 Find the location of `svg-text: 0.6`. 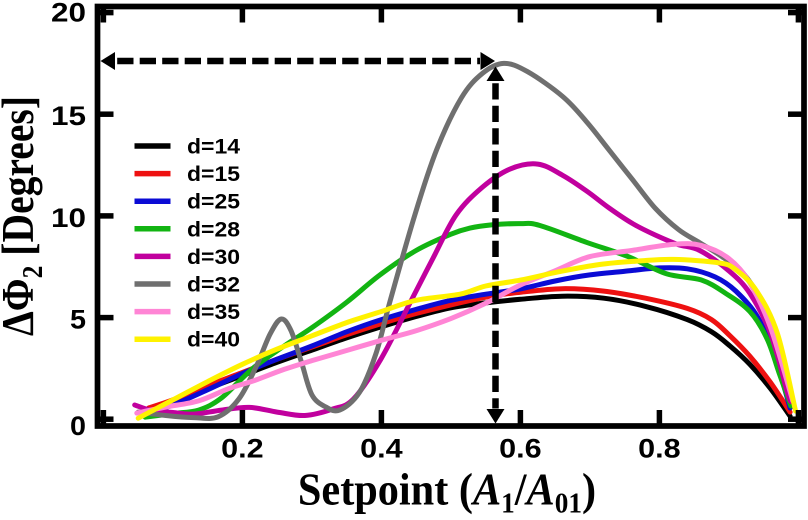

svg-text: 0.6 is located at coordinates (520, 449).